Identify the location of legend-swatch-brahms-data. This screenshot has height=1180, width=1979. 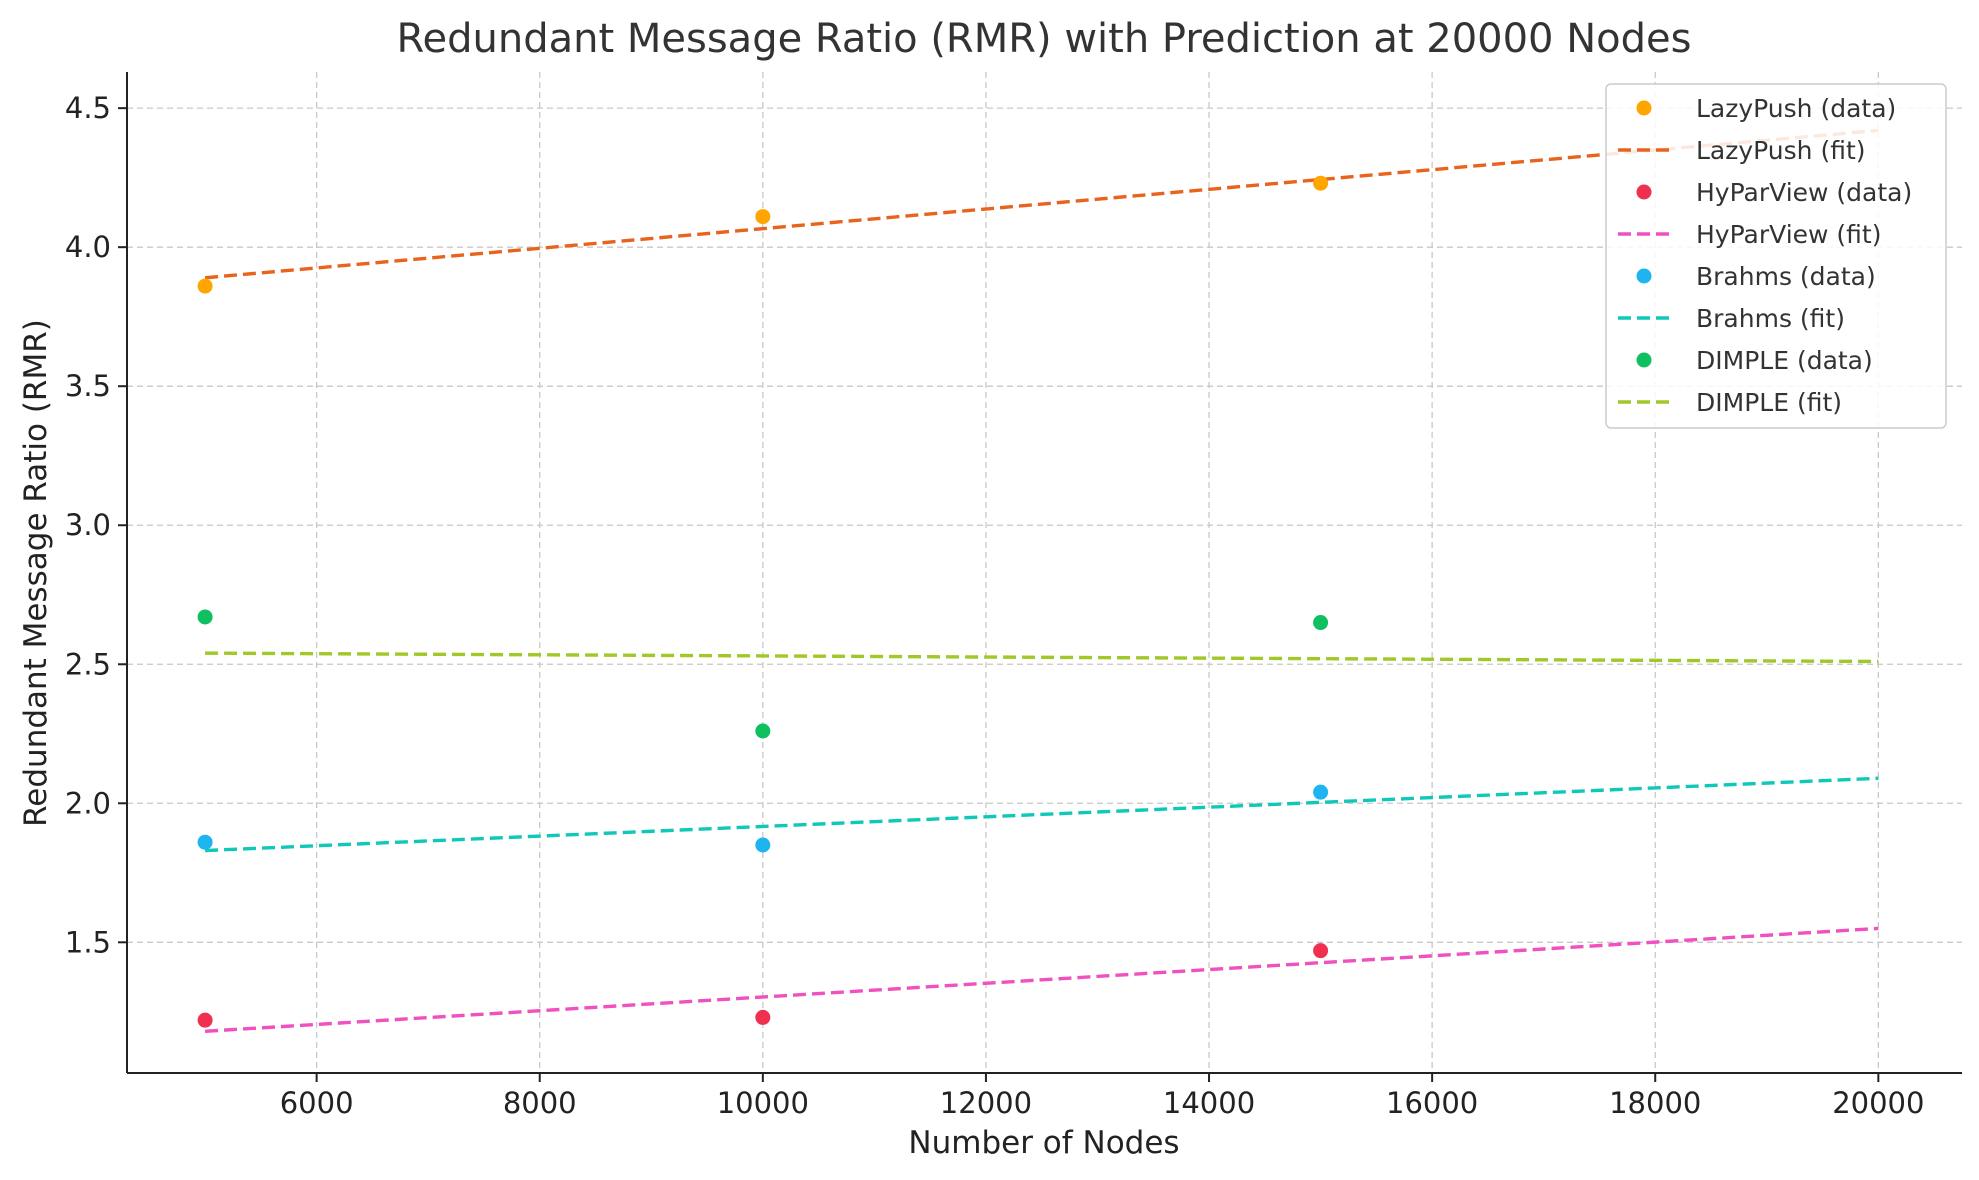
(1644, 276).